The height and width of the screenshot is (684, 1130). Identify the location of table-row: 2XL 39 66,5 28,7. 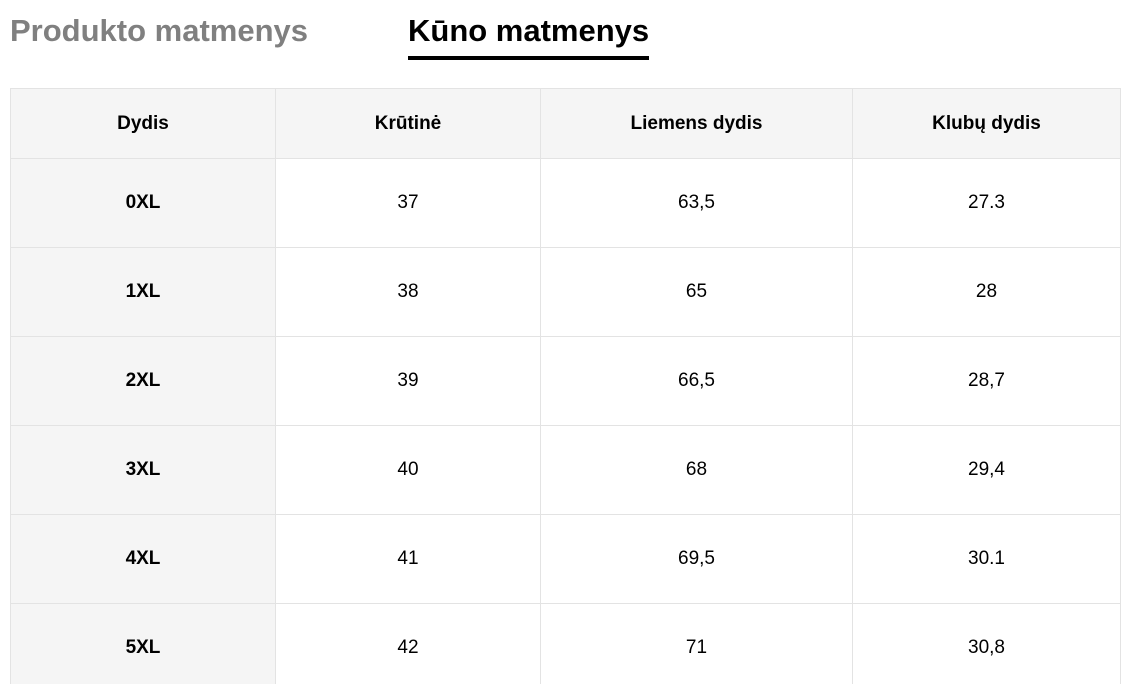
(565, 381).